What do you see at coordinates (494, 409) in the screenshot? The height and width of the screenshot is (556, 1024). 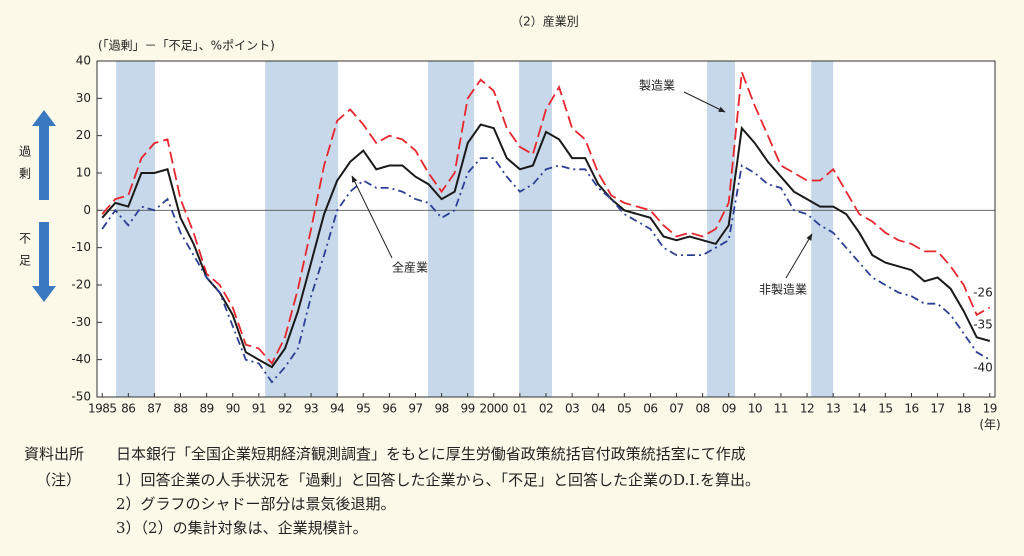 I see `x-tick-label: 2000` at bounding box center [494, 409].